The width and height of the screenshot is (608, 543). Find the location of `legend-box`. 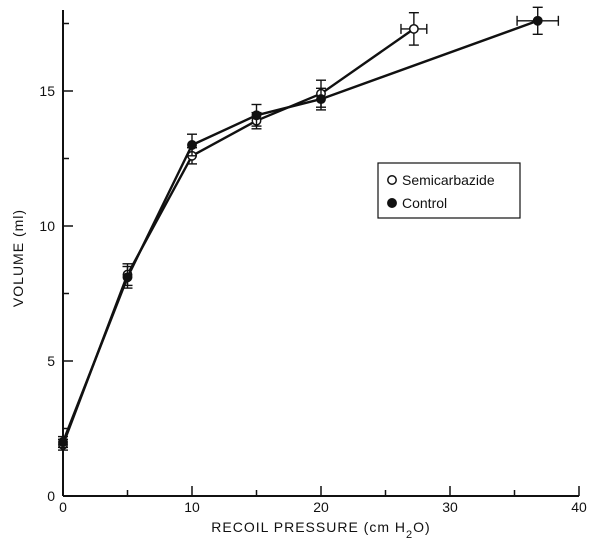

legend-box is located at coordinates (449, 190).